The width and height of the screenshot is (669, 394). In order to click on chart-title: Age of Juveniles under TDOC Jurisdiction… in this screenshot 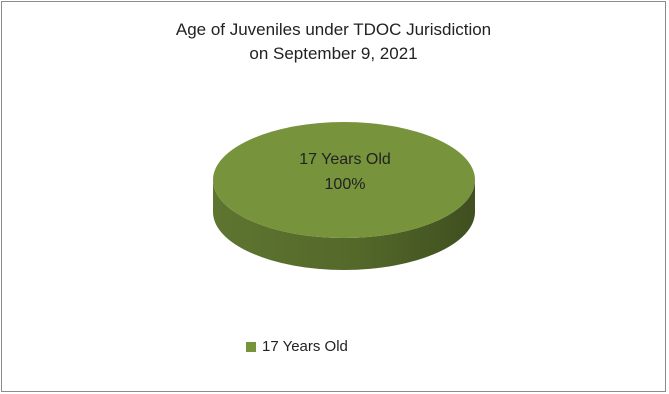, I will do `click(333, 42)`.